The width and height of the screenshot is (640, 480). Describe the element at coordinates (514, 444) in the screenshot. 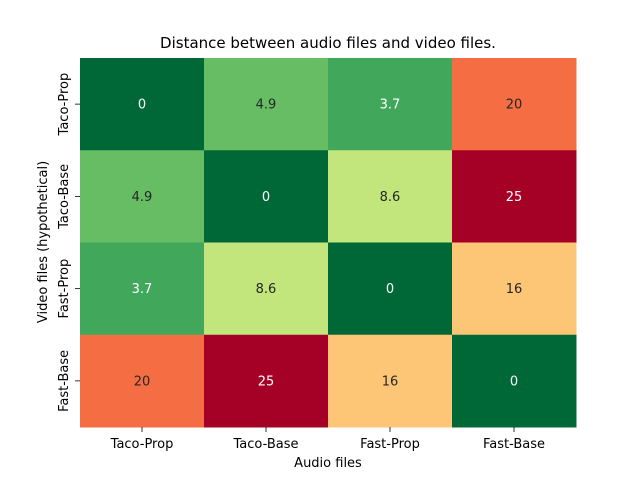

I see `x-tick-label: Fast-Base` at that location.